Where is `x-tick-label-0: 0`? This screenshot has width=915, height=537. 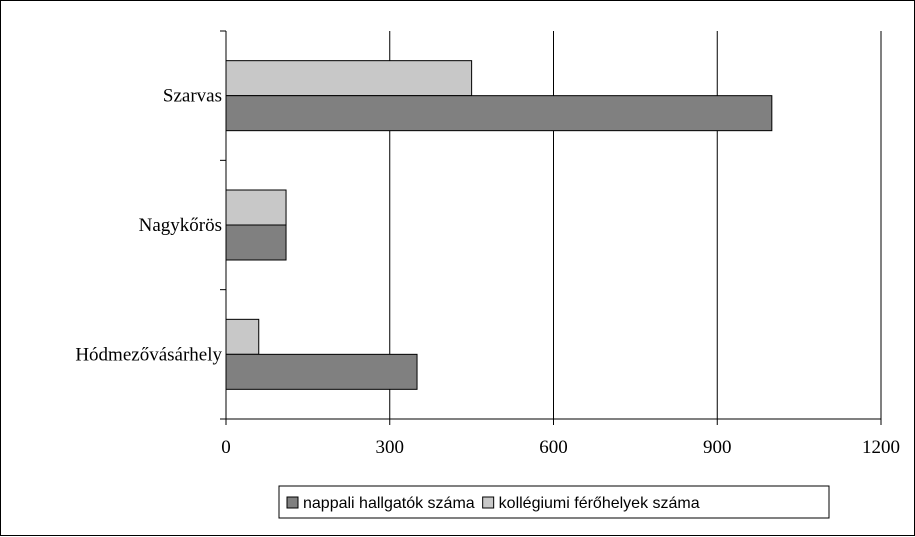 x-tick-label-0: 0 is located at coordinates (226, 447).